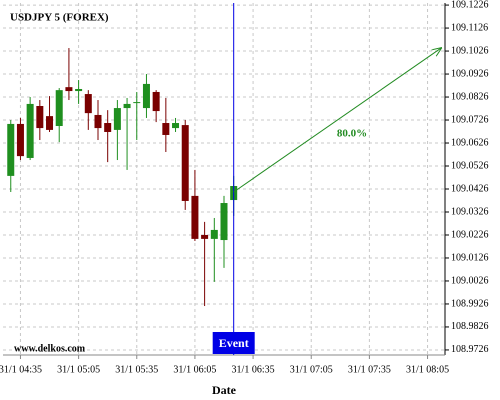 This screenshot has height=400, width=500. I want to click on x-tick-label: 31/1 08:05, so click(427, 369).